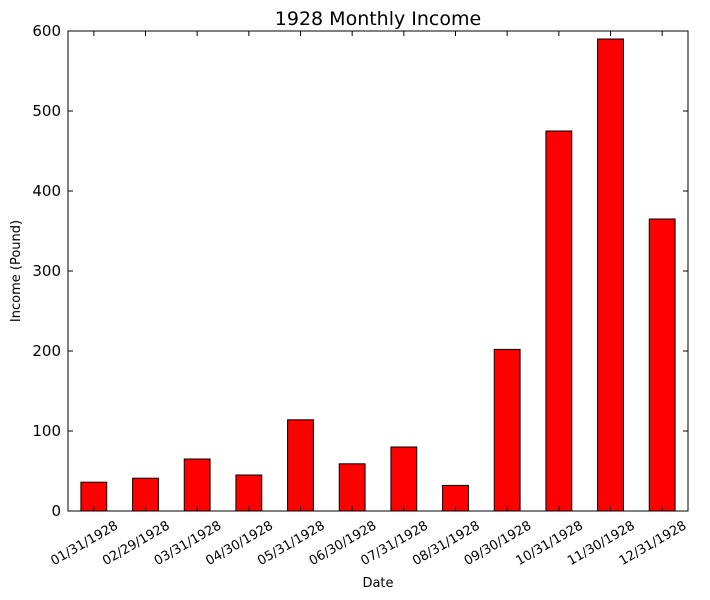 This screenshot has width=710, height=600. I want to click on bar-10/31/1928, so click(559, 321).